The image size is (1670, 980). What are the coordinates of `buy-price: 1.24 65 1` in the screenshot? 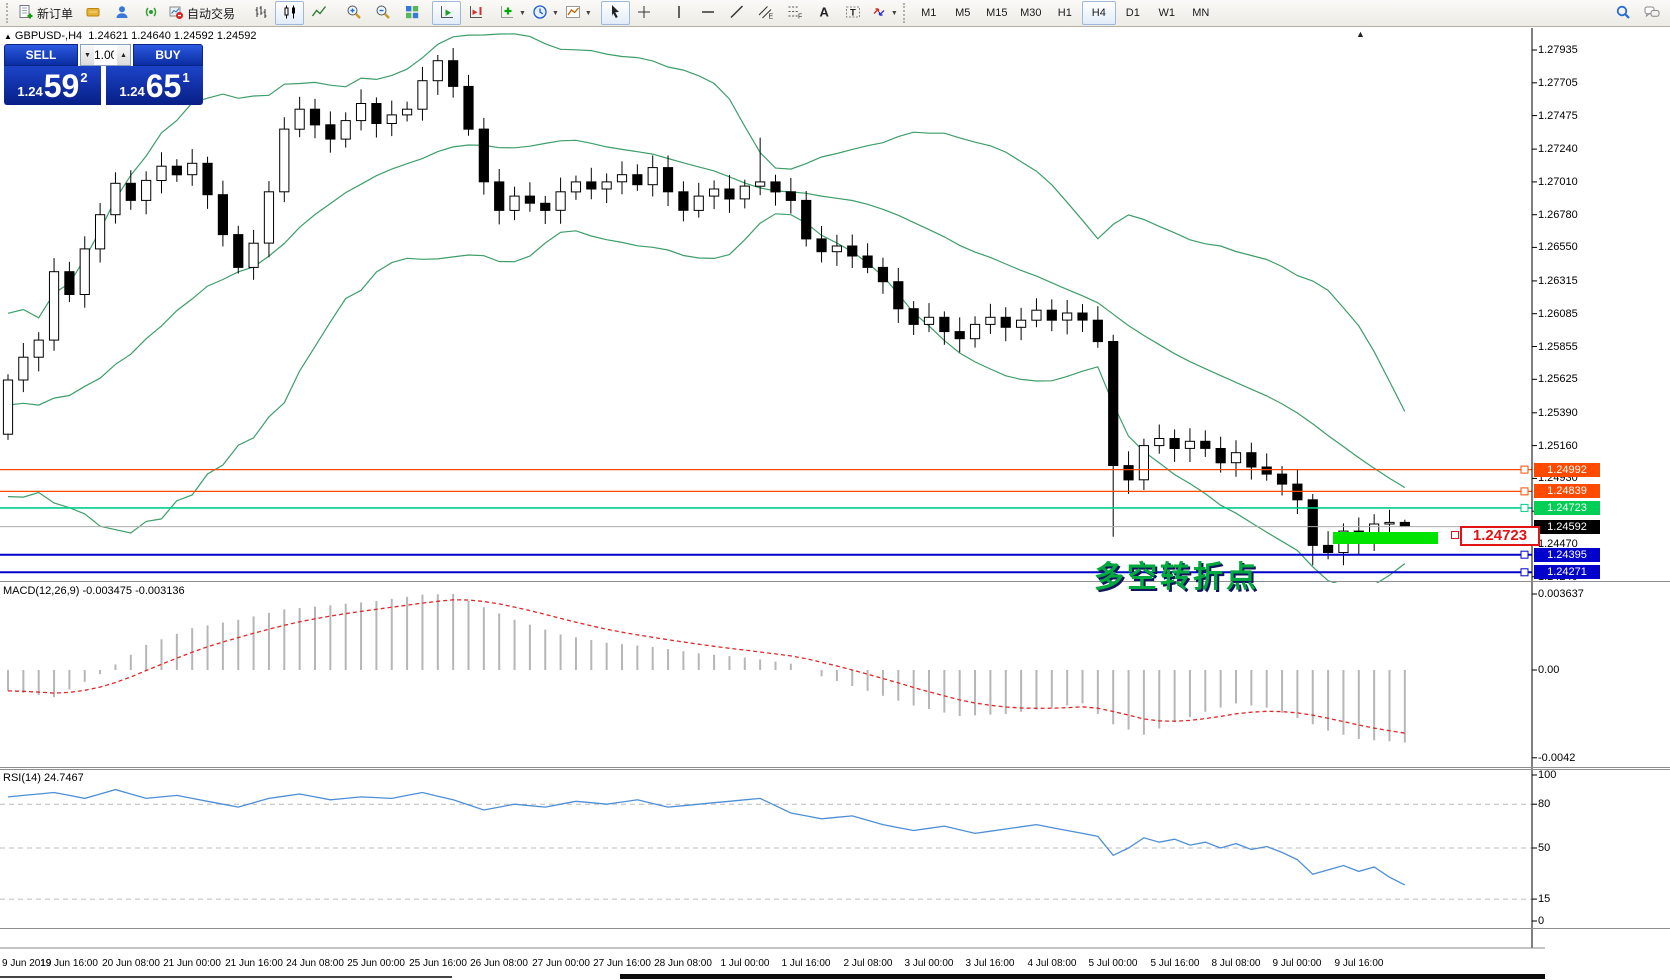 It's located at (154, 85).